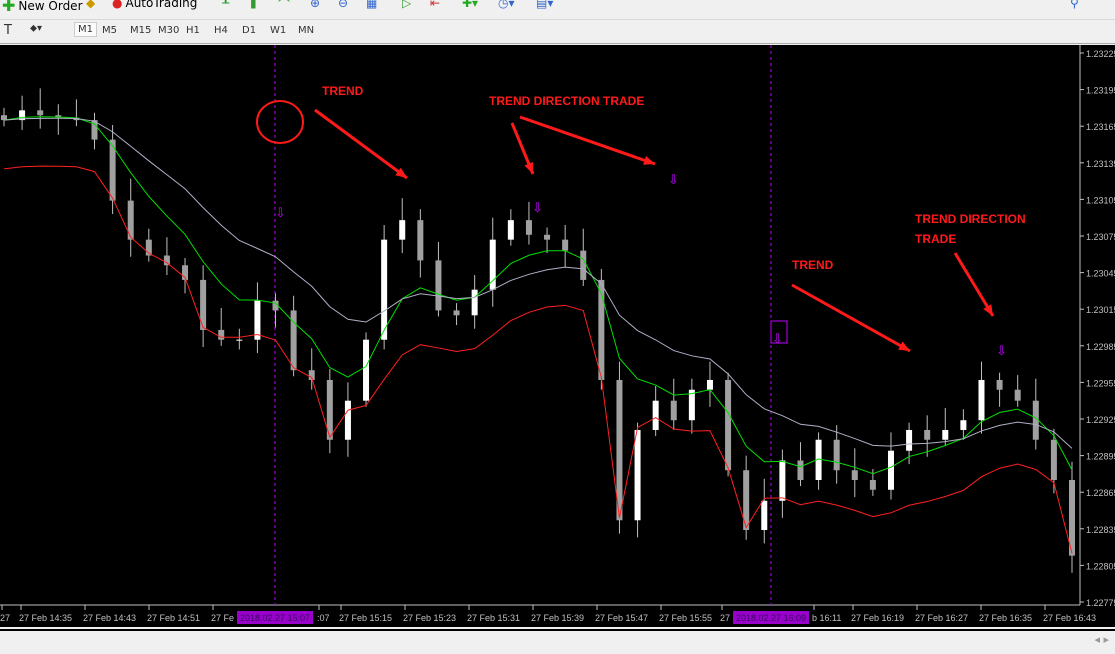  Describe the element at coordinates (109, 618) in the screenshot. I see `time-tick-label: 27 Feb 14:43` at that location.